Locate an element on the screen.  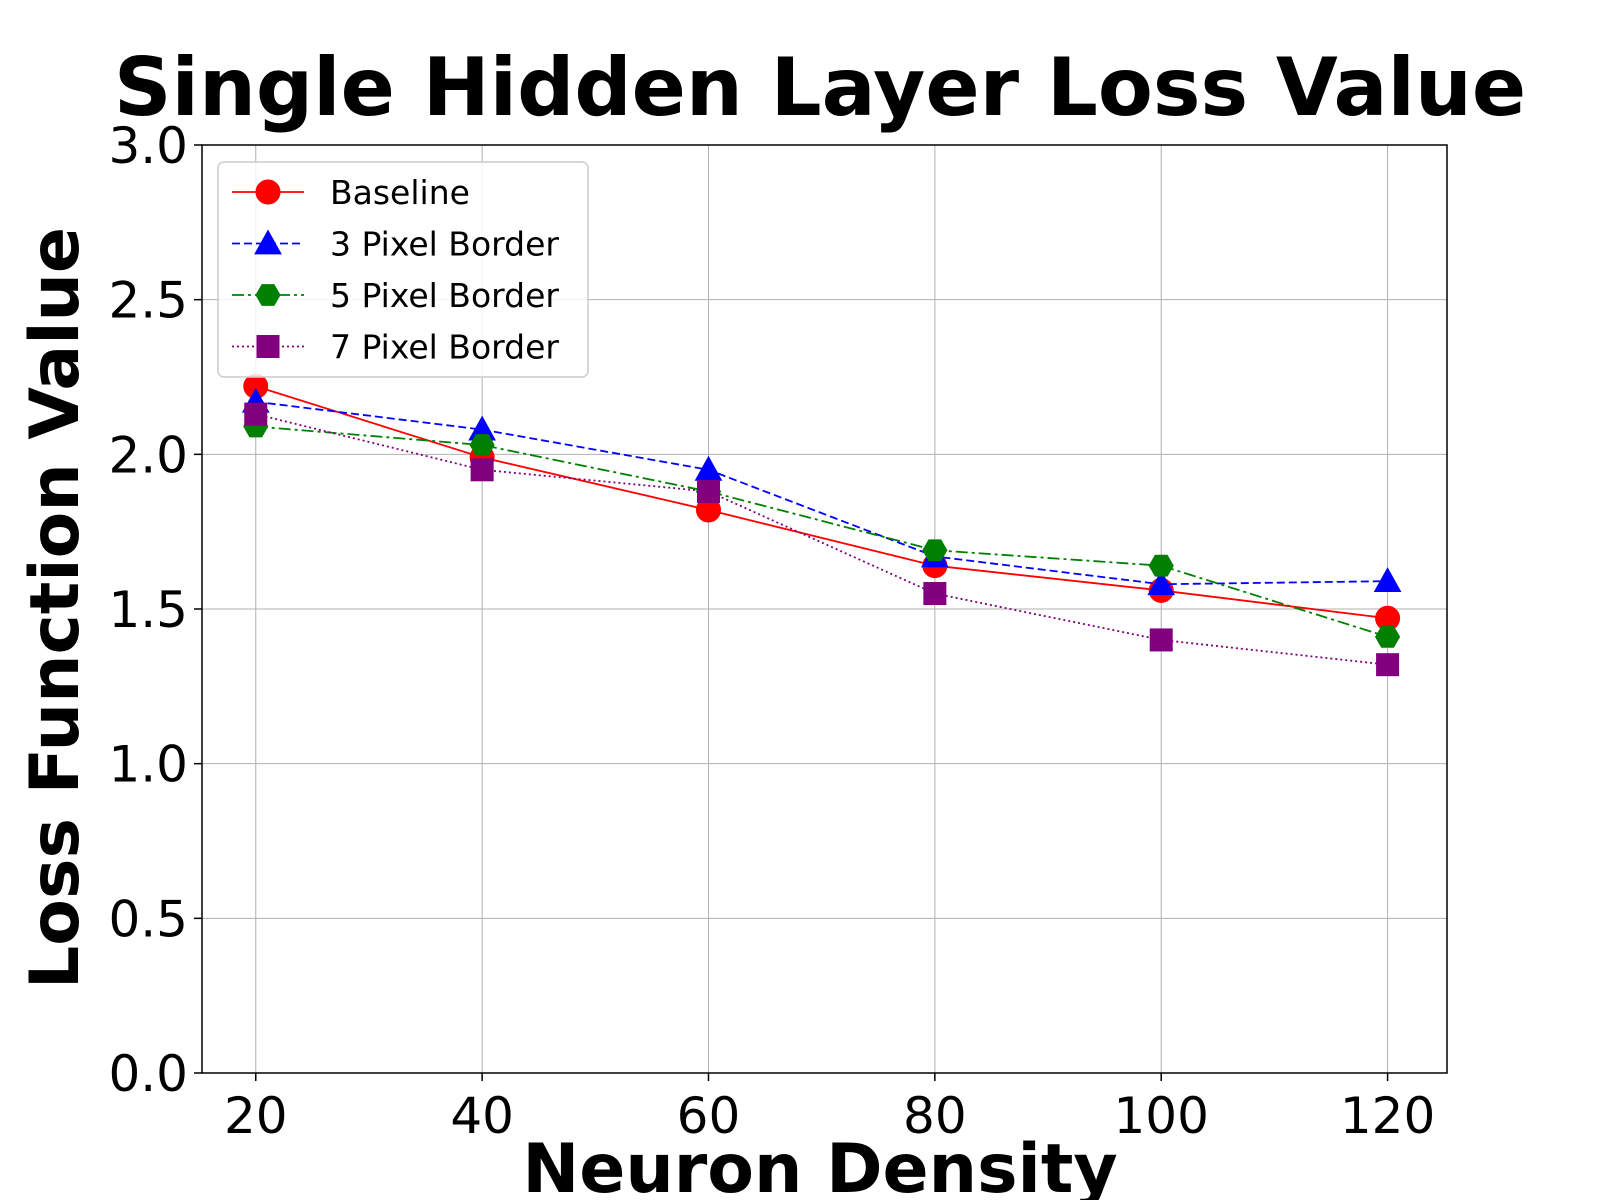
series-5-pixel-border is located at coordinates (822, 531).